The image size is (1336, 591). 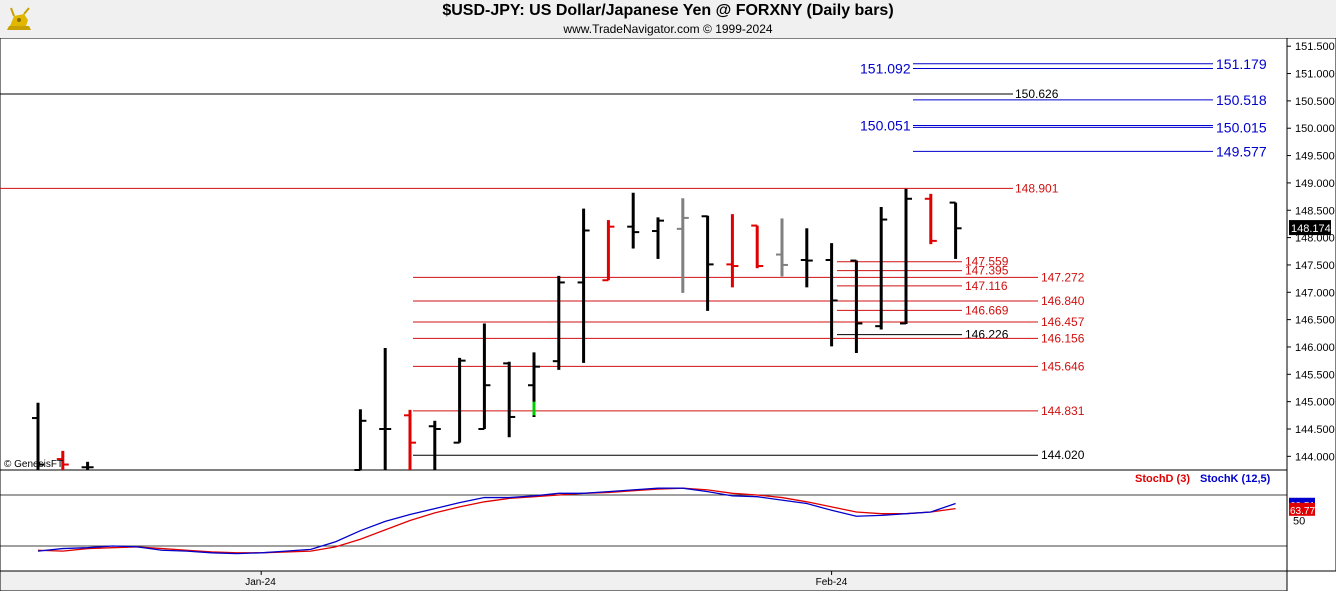 What do you see at coordinates (1315, 102) in the screenshot?
I see `y-tick-label: 150.500` at bounding box center [1315, 102].